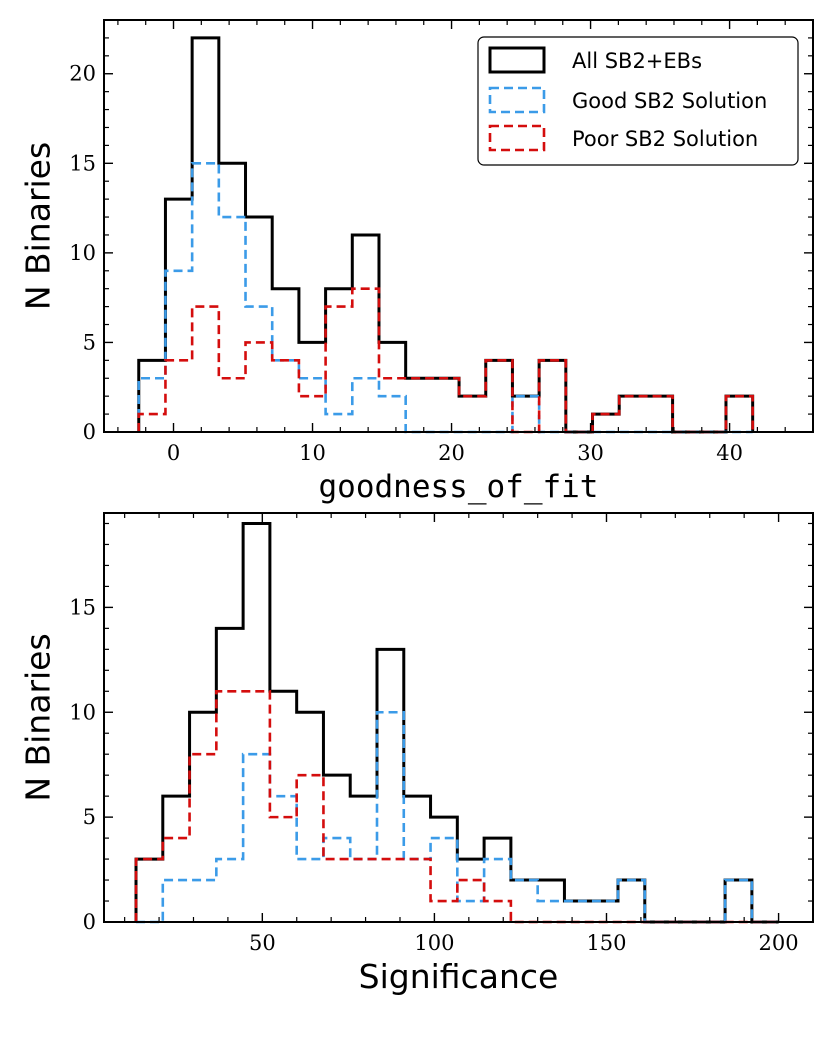 The width and height of the screenshot is (830, 1038). What do you see at coordinates (517, 60) in the screenshot?
I see `legend-swatch-all` at bounding box center [517, 60].